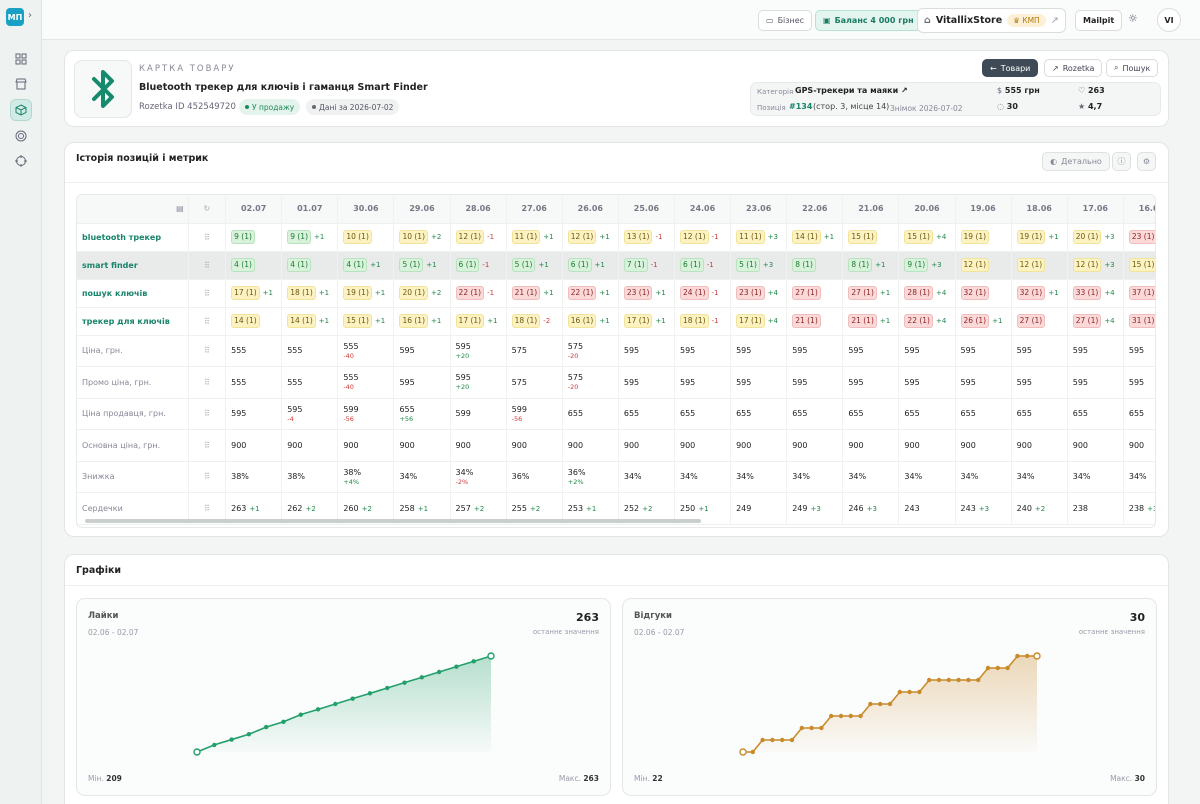  What do you see at coordinates (1010, 68) in the screenshot?
I see `products-button: ← Товари` at bounding box center [1010, 68].